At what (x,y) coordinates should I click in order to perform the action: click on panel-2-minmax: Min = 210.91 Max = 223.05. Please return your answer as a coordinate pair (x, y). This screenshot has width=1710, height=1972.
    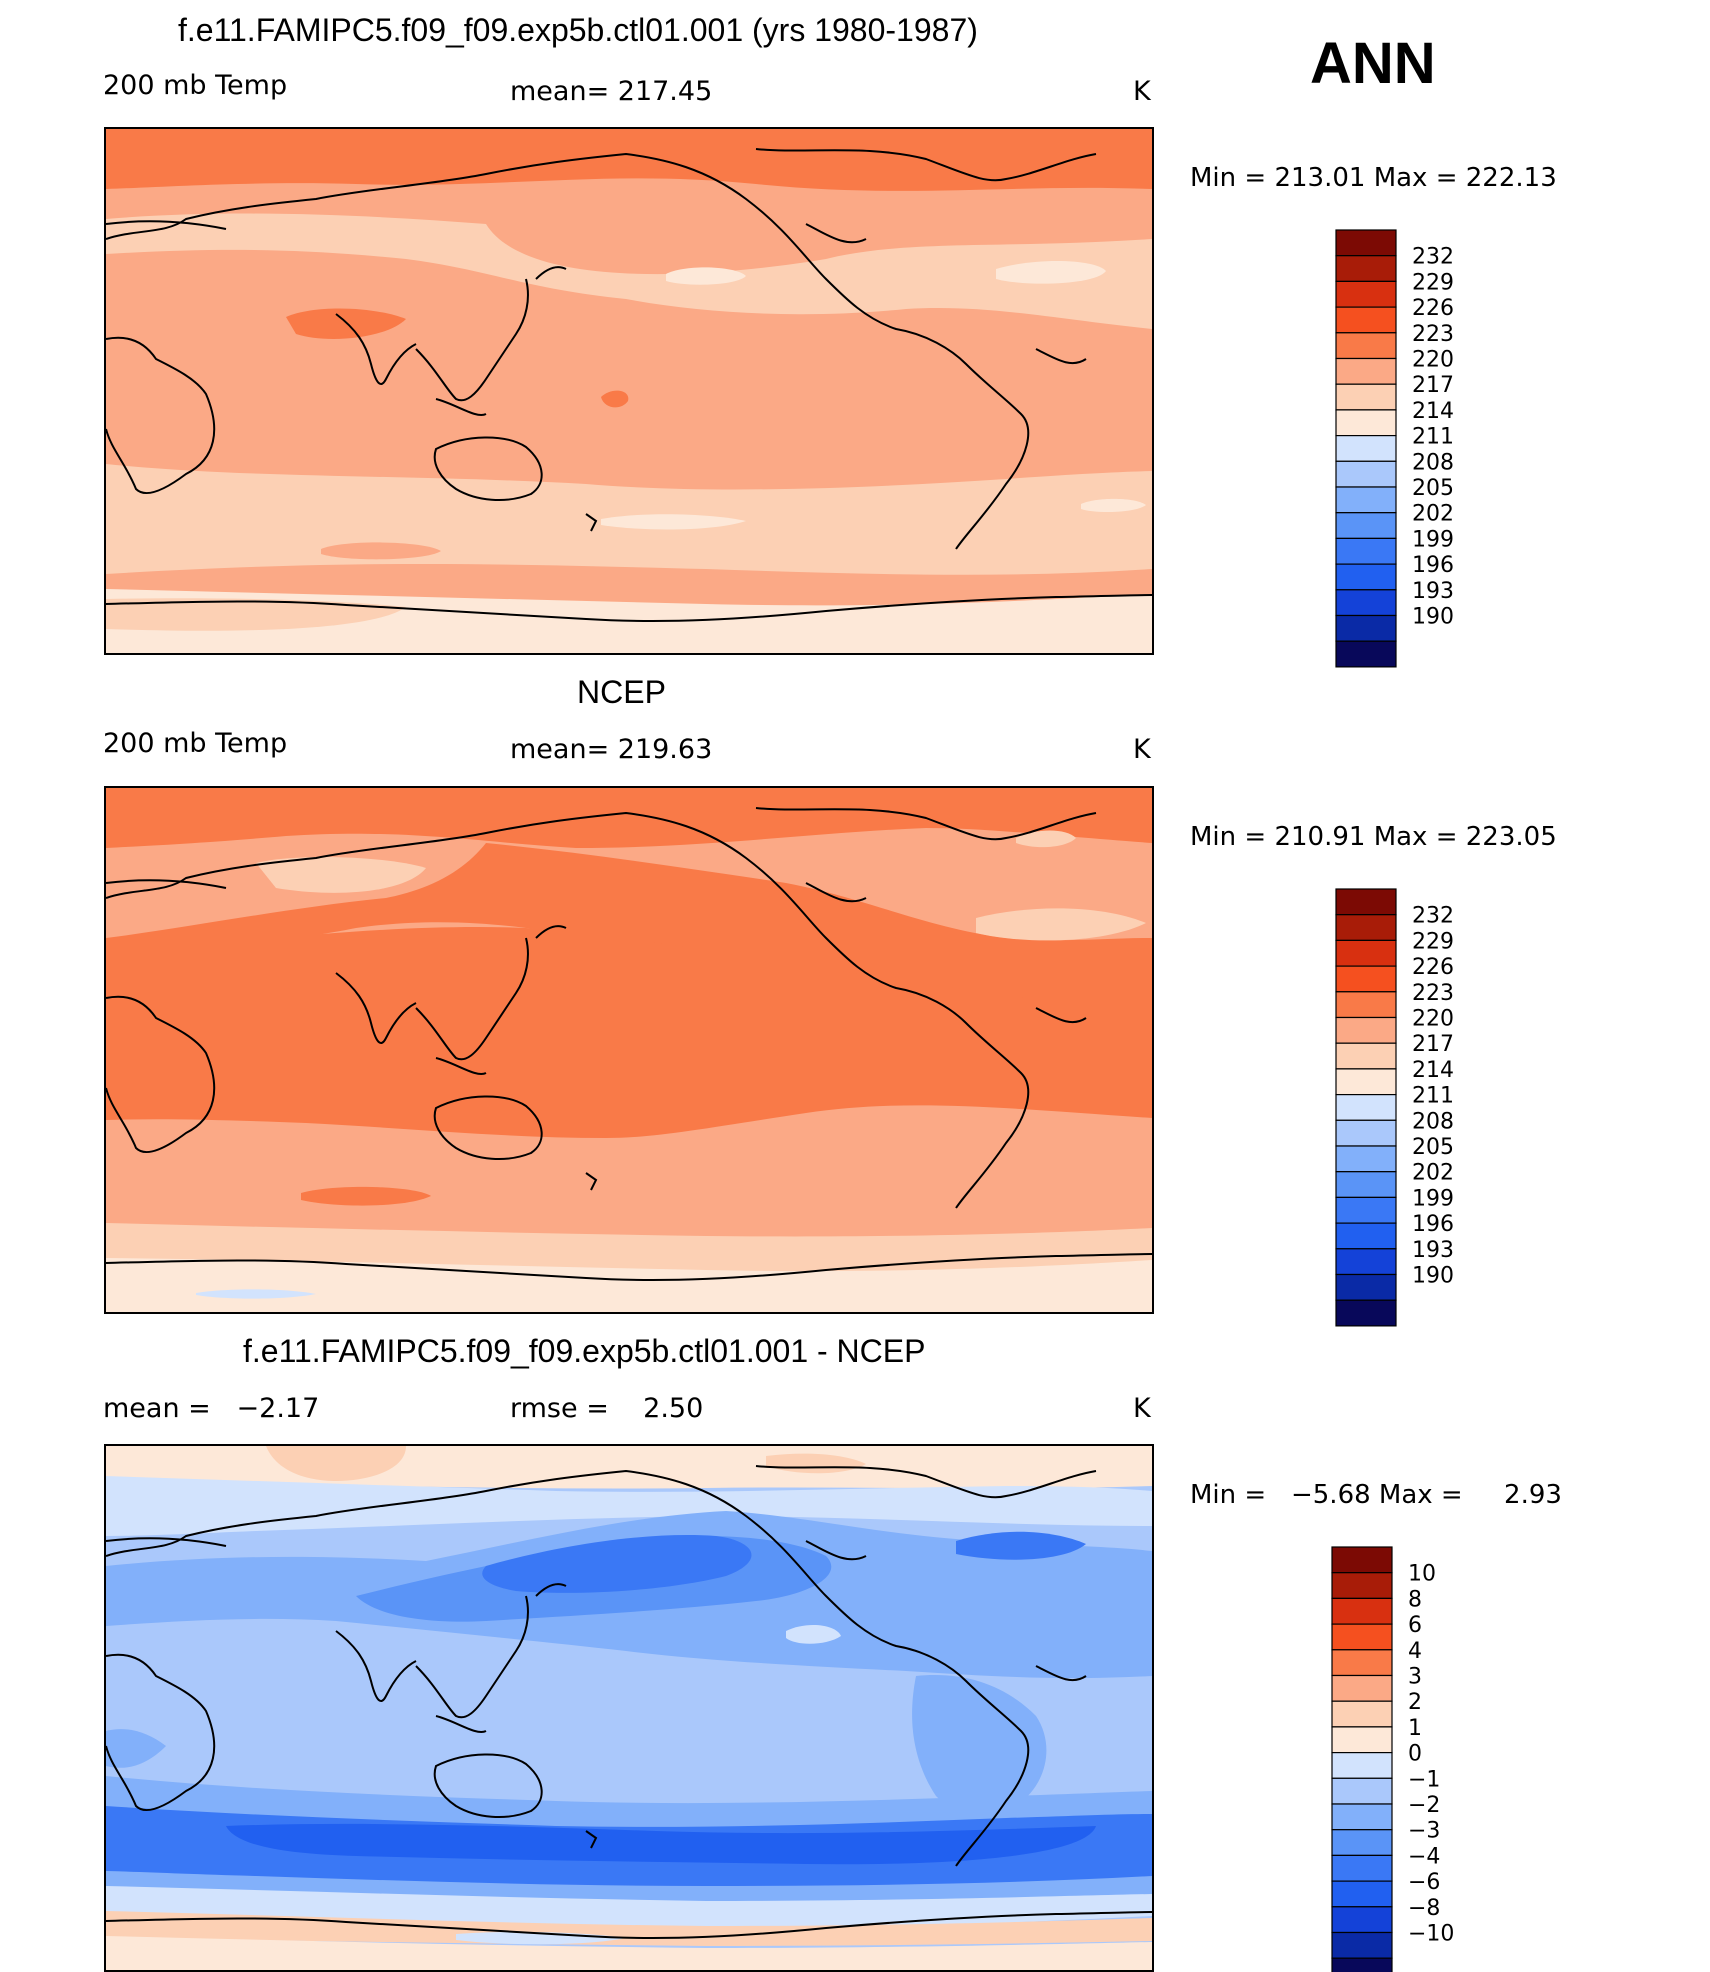
    Looking at the image, I should click on (1373, 837).